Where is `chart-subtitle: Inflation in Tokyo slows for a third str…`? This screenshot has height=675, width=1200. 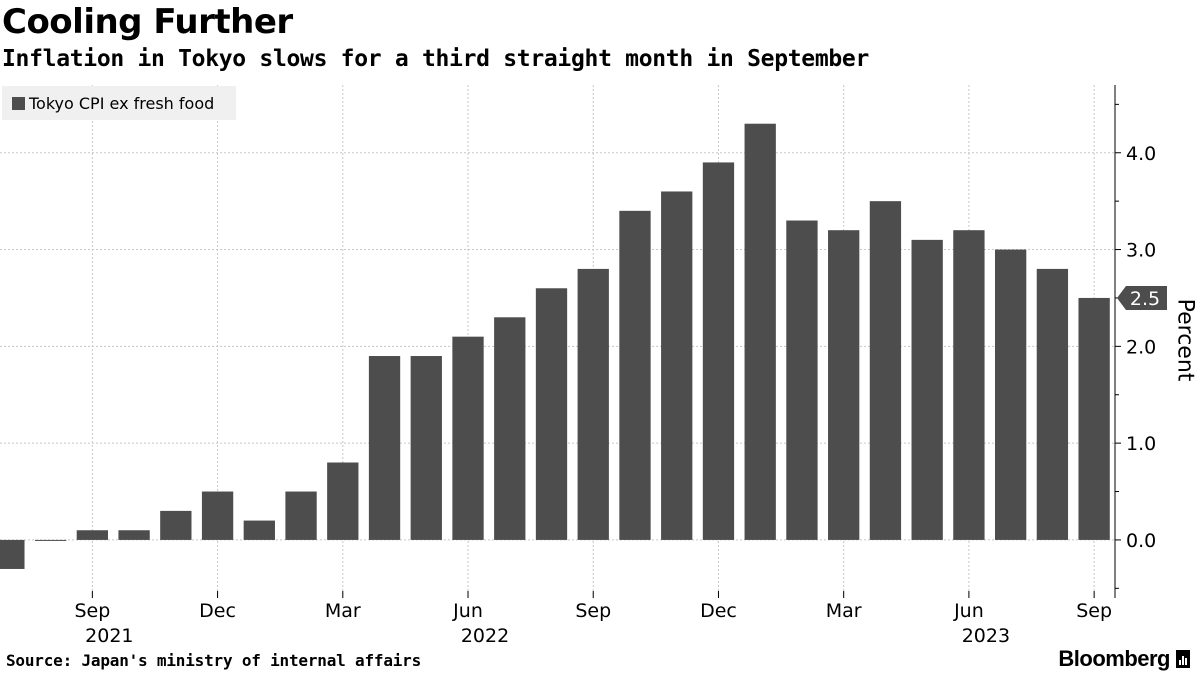 chart-subtitle: Inflation in Tokyo slows for a third str… is located at coordinates (436, 59).